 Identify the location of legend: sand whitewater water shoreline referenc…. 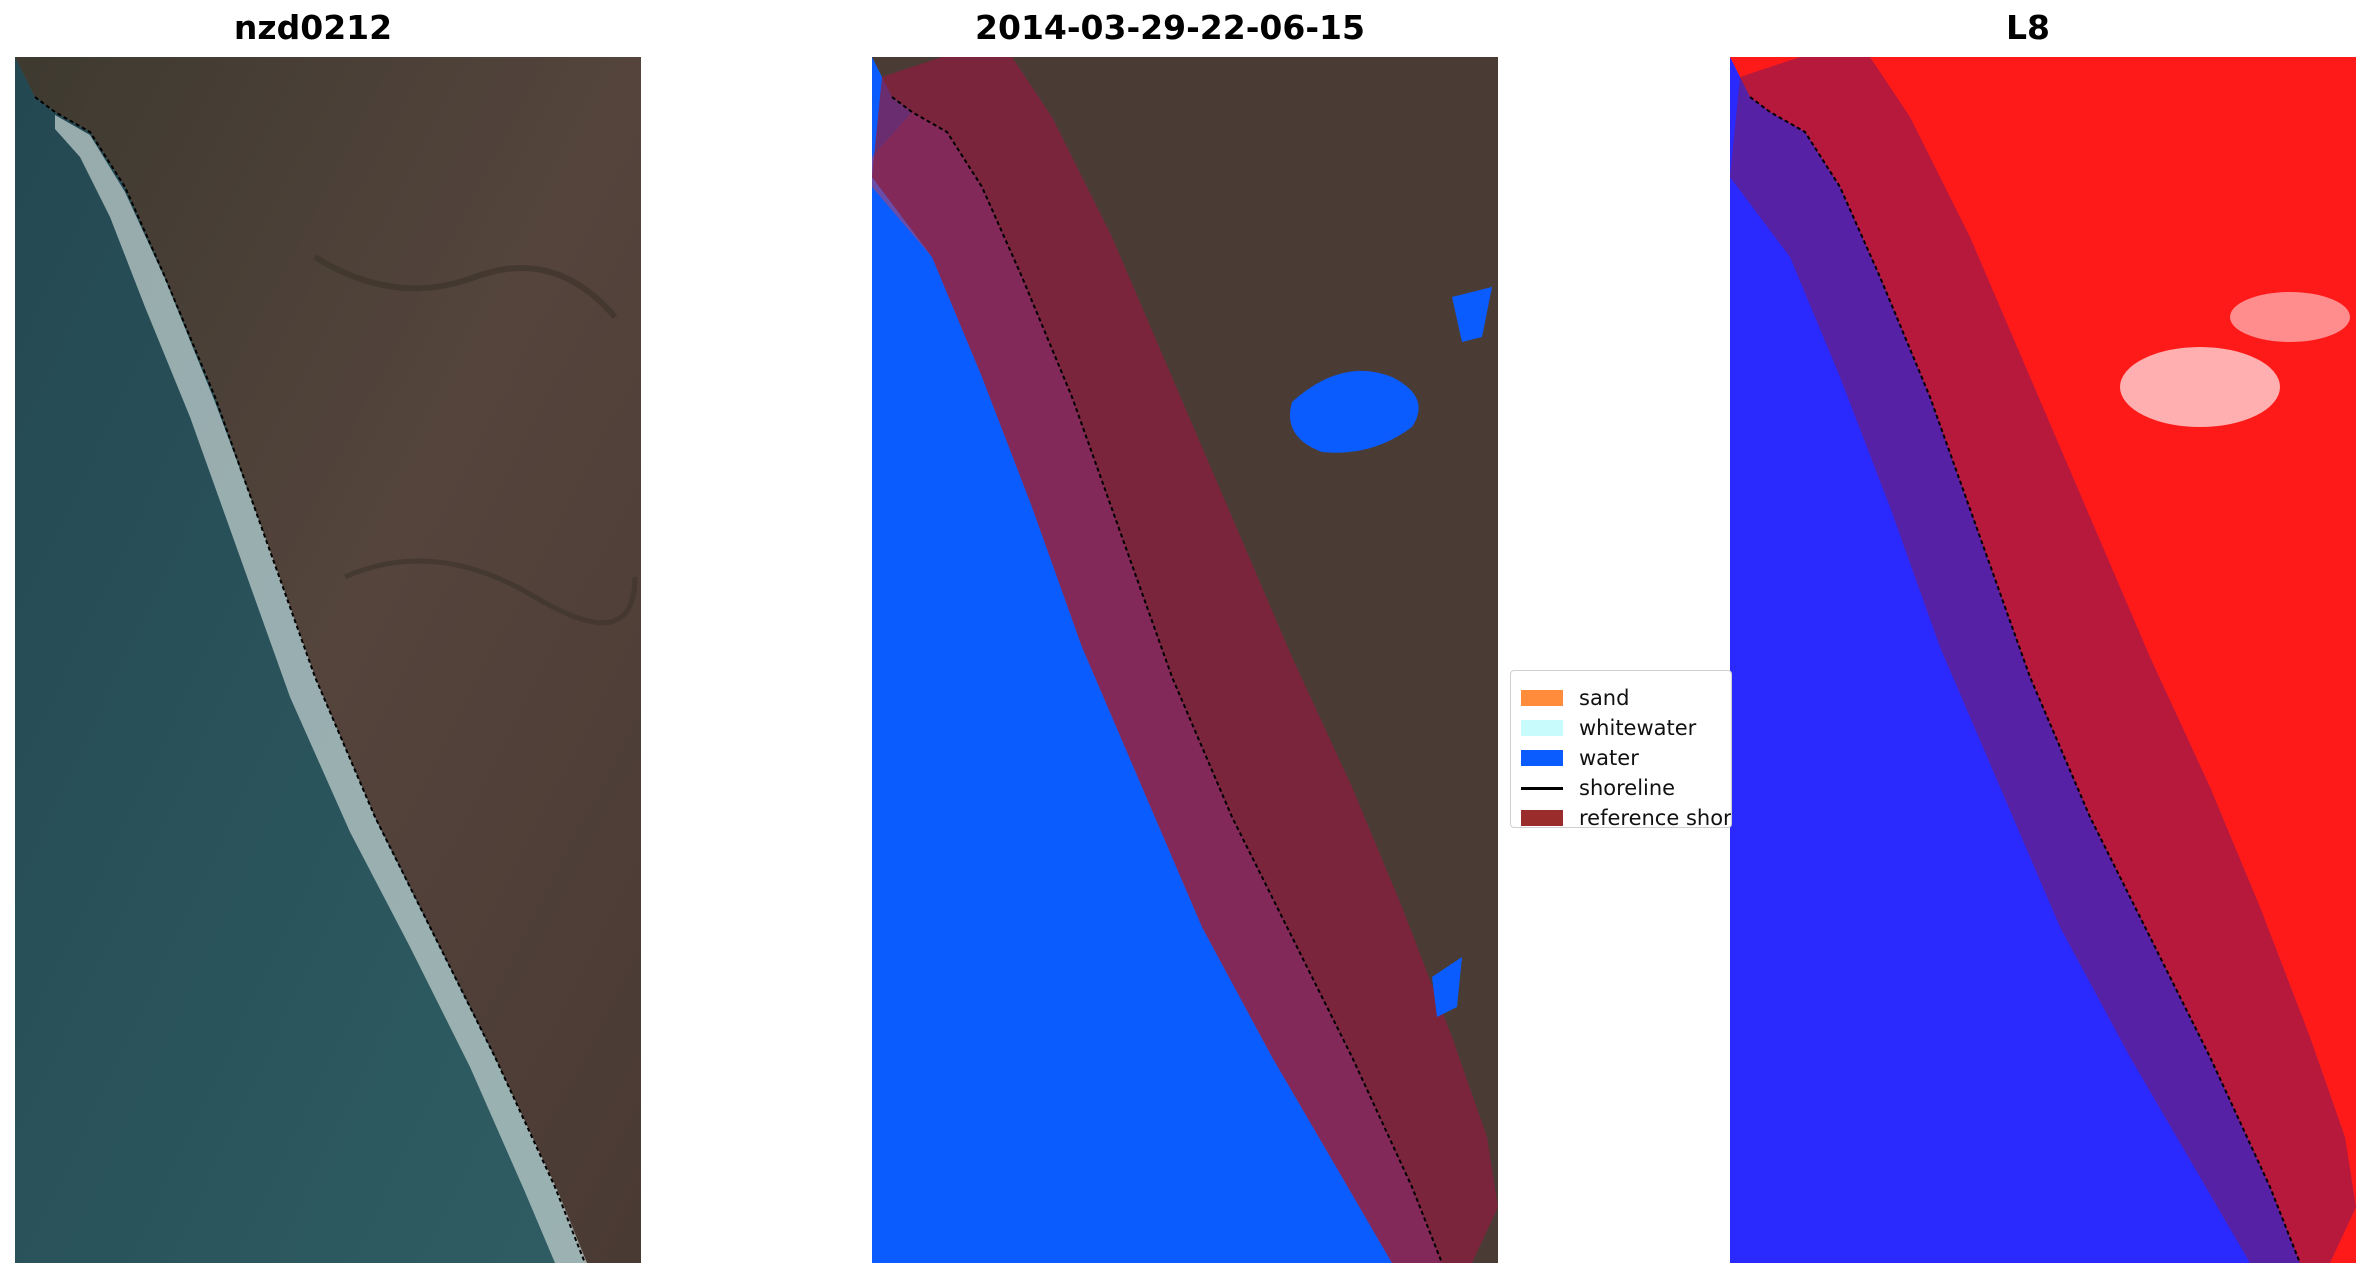
(1621, 749).